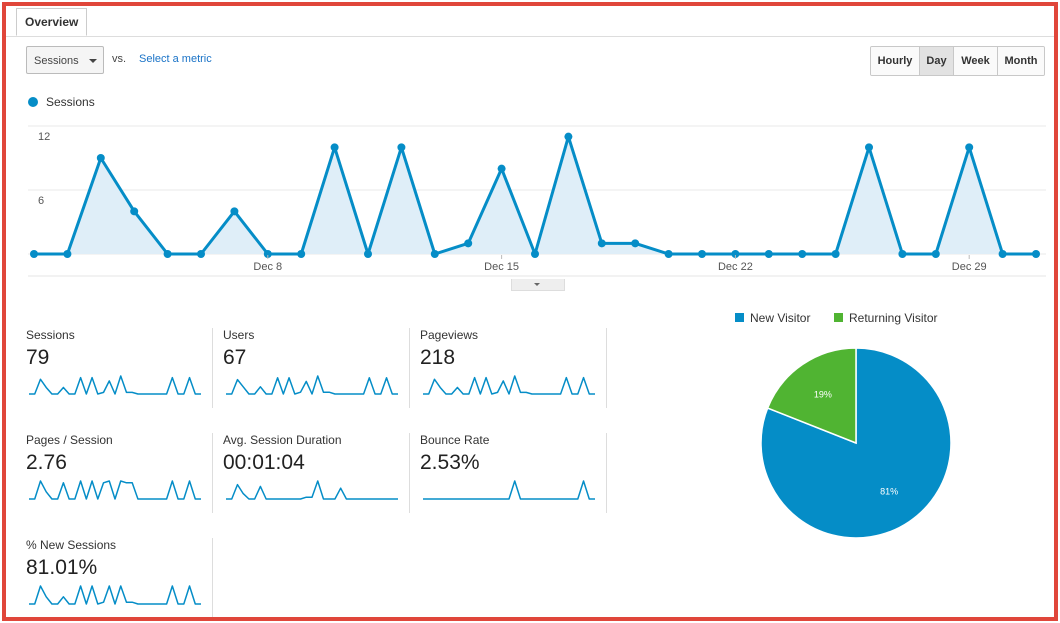  Describe the element at coordinates (530, 21) in the screenshot. I see `tab-bar: Overview` at that location.